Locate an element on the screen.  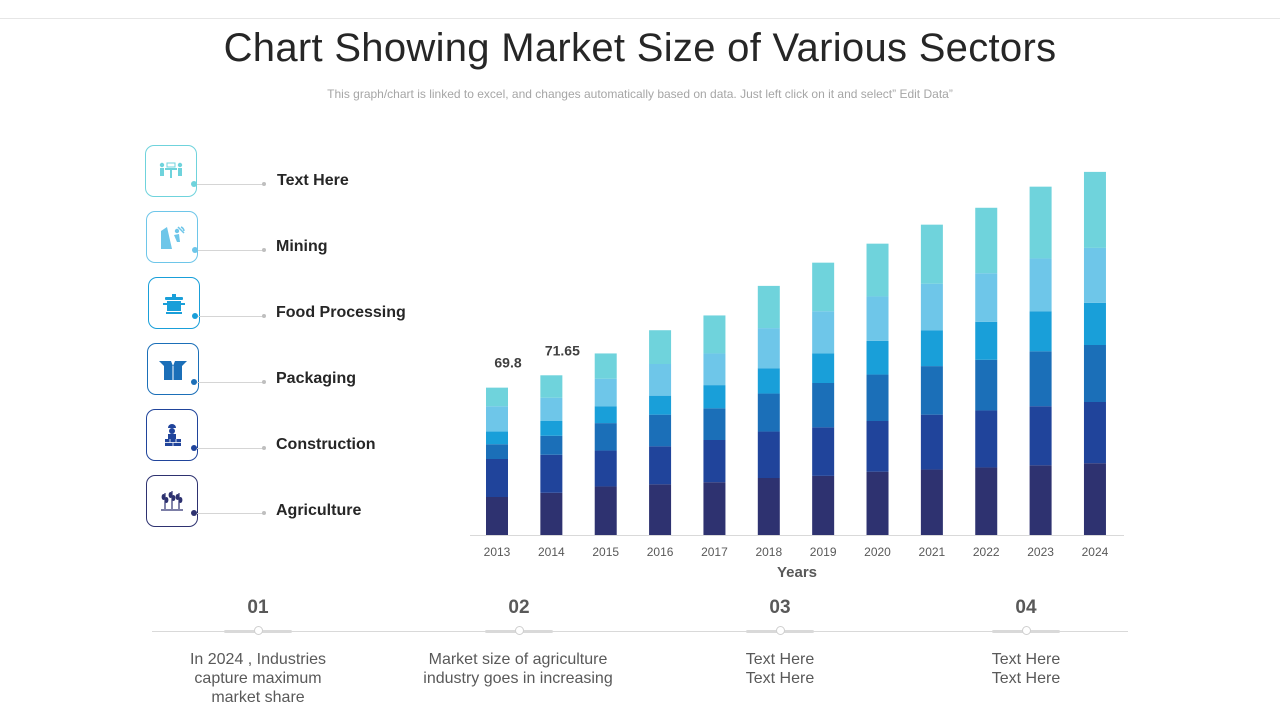
x-tick-label: 2017 is located at coordinates (714, 552).